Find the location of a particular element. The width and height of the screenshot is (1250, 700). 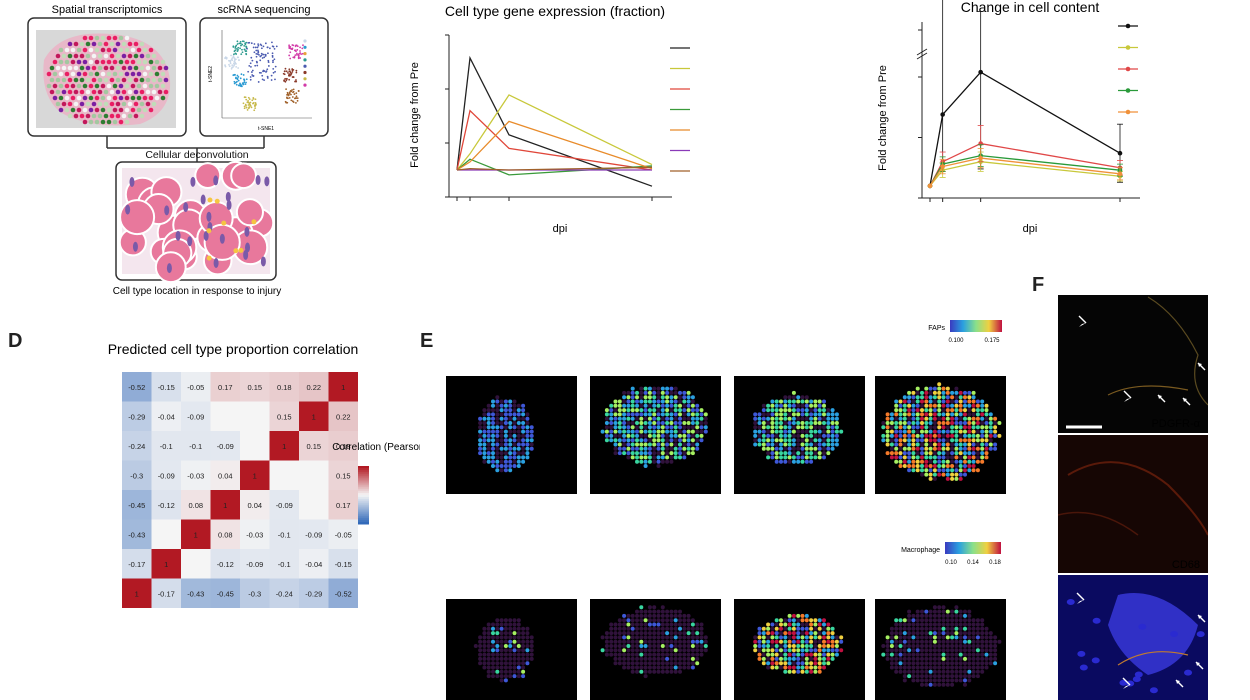

cell-value: -0.43 is located at coordinates (195, 593).